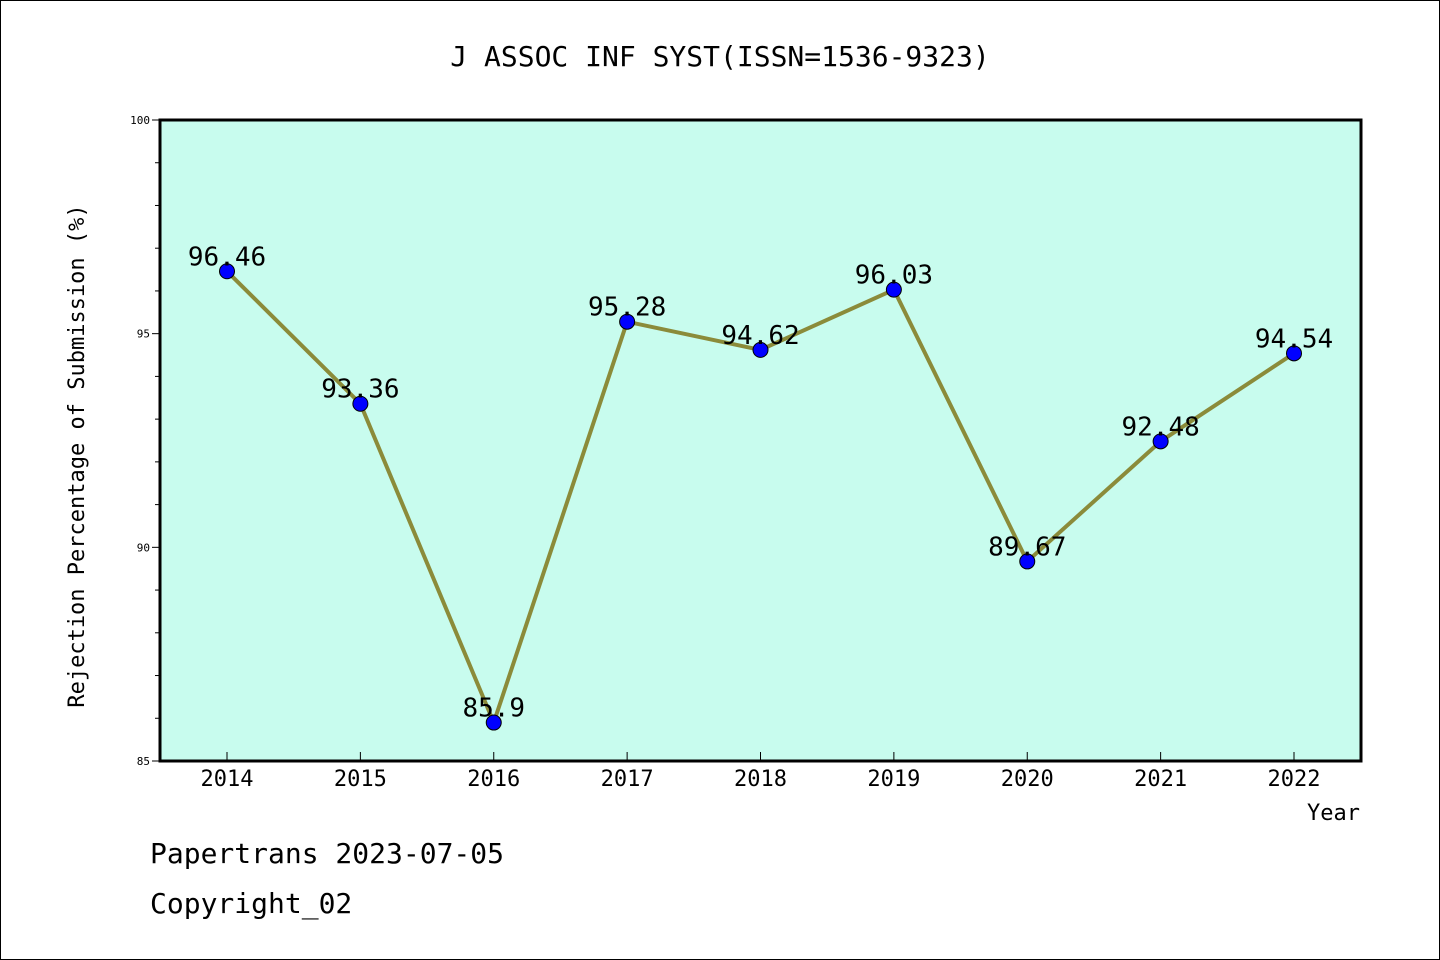 Image resolution: width=1440 pixels, height=960 pixels. I want to click on data-label: 92.48, so click(1160, 427).